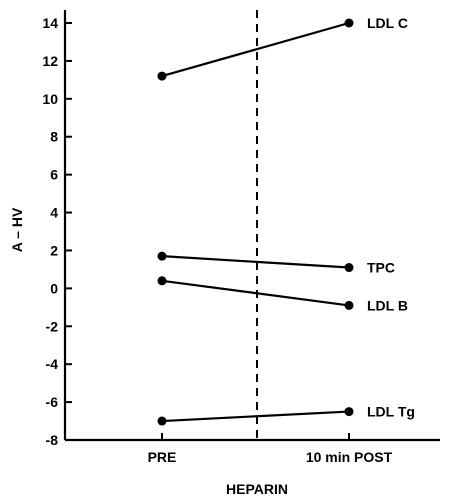  I want to click on y-tick-label: 6, so click(54, 175).